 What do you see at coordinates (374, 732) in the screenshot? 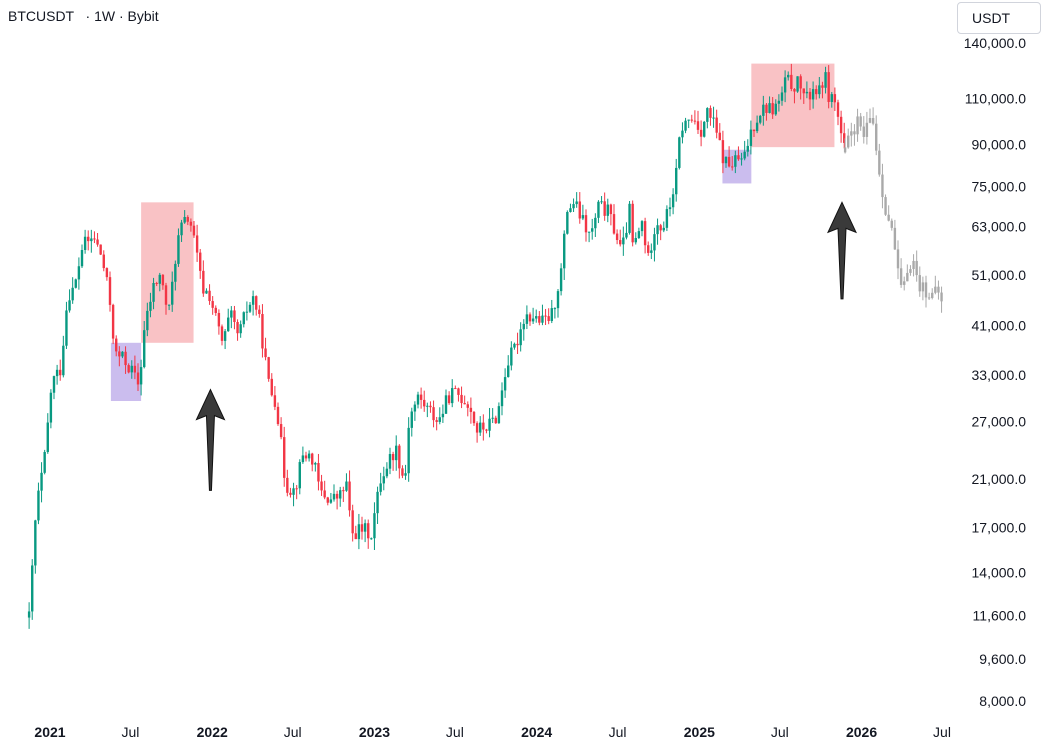
I see `time-tick-label: 2023` at bounding box center [374, 732].